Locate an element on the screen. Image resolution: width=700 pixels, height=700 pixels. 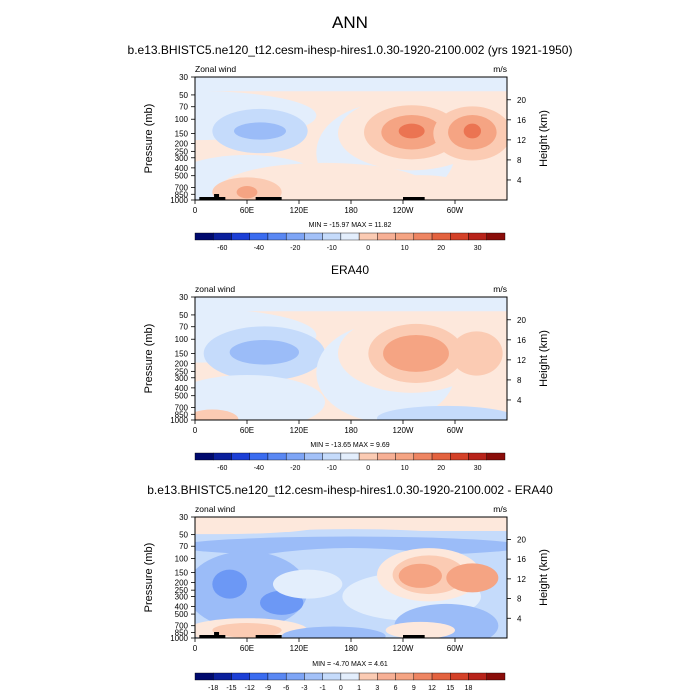
colorbar-label: 9 is located at coordinates (414, 688).